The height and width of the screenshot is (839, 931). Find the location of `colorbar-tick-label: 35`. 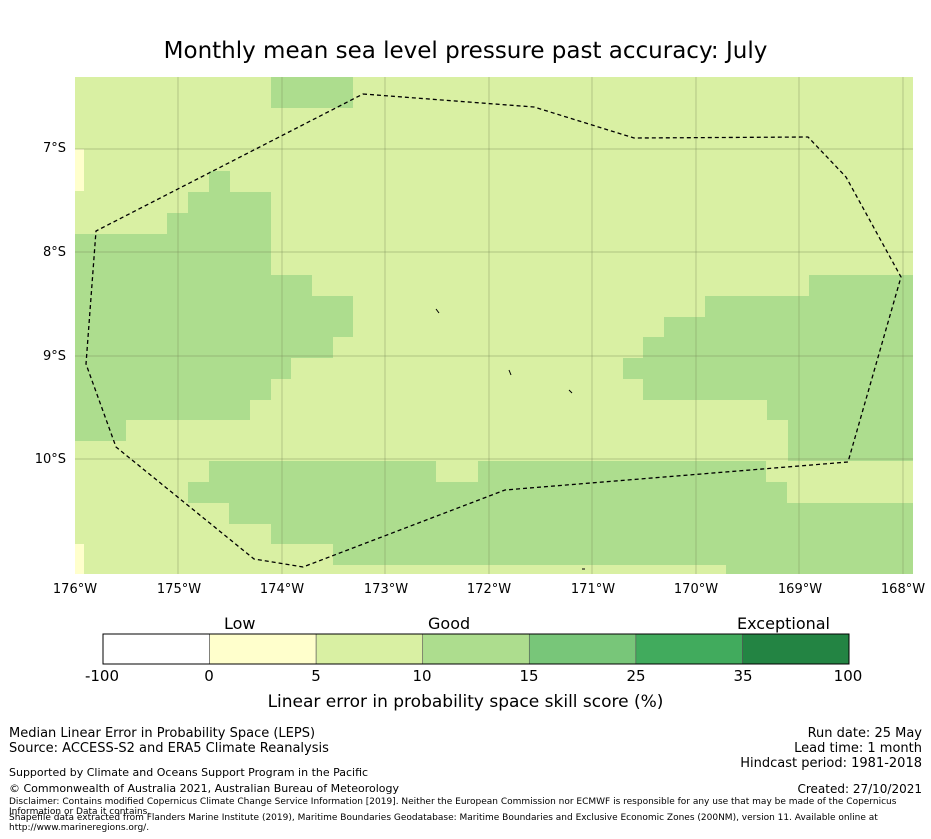

colorbar-tick-label: 35 is located at coordinates (743, 676).